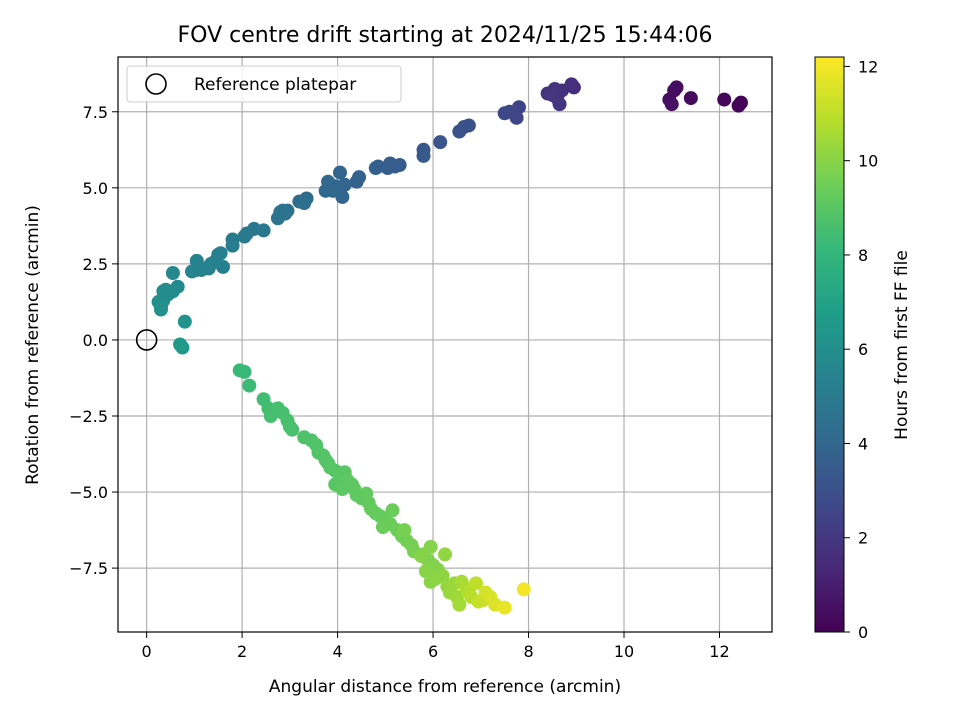 The image size is (960, 720). Describe the element at coordinates (88, 568) in the screenshot. I see `y-tick-label: −7.5` at that location.